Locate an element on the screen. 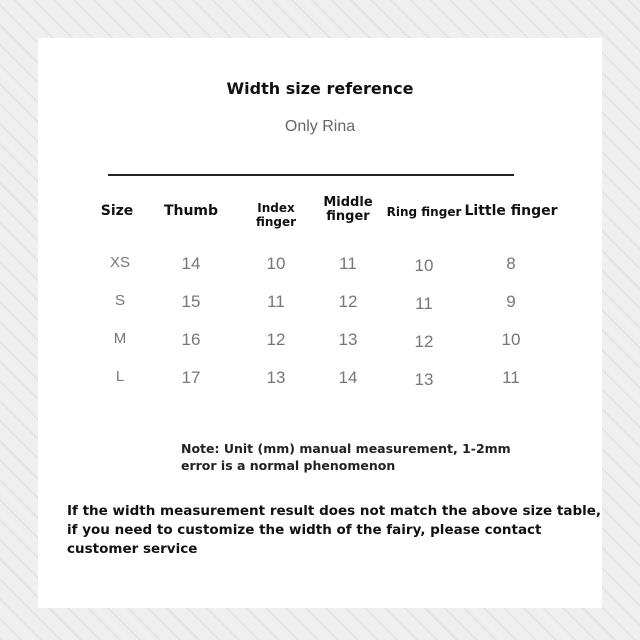 The width and height of the screenshot is (640, 640). brand-name: Only Rina is located at coordinates (320, 126).